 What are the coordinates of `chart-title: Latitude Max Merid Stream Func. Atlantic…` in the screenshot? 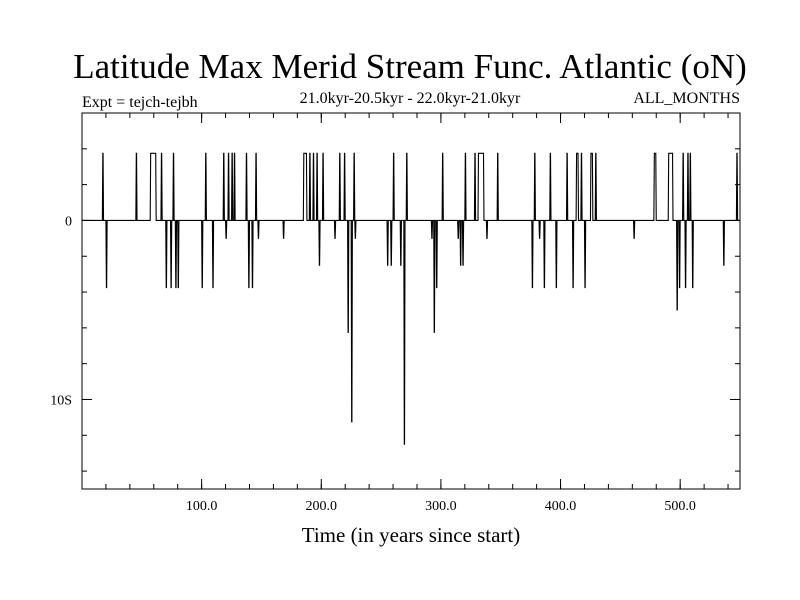 It's located at (410, 66).